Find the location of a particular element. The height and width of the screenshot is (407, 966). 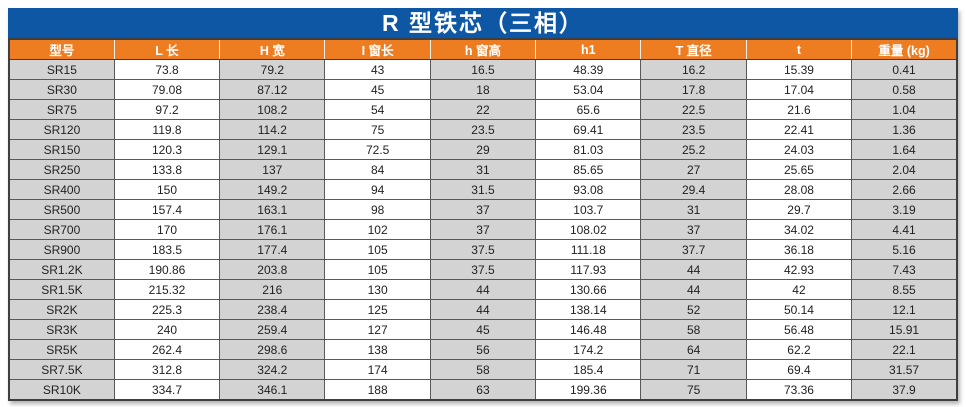

model-cell: SR900 is located at coordinates (61, 249).